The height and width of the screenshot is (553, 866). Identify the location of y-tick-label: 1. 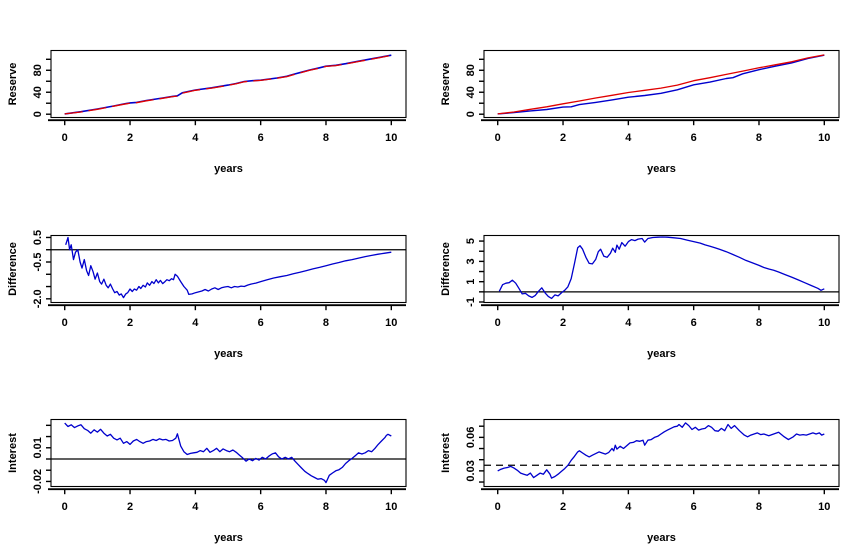
(471, 282).